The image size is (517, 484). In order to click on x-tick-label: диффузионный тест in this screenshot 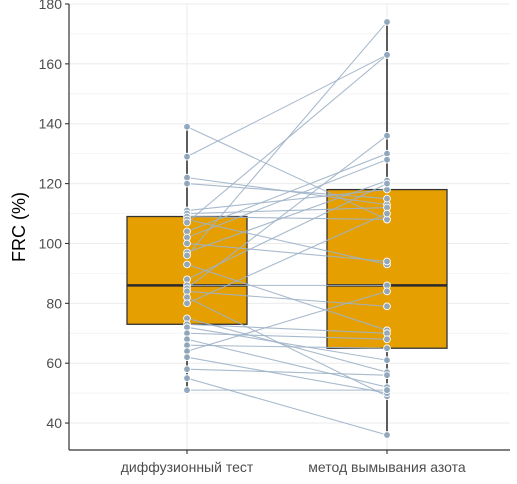, I will do `click(187, 467)`.